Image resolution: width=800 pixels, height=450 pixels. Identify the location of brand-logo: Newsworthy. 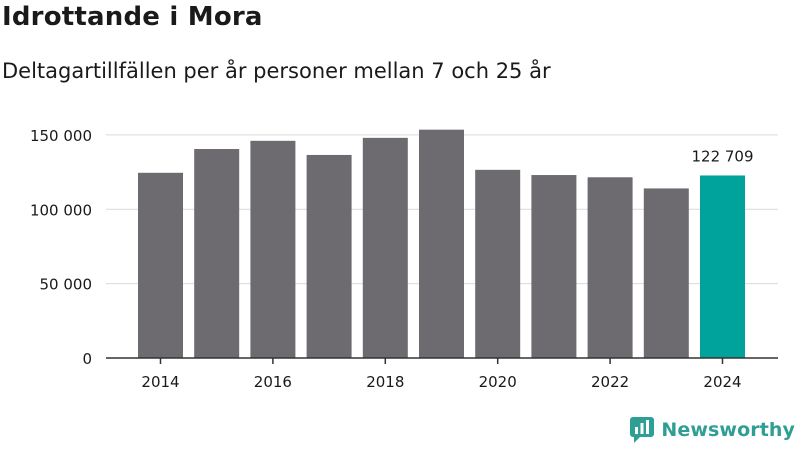
(712, 430).